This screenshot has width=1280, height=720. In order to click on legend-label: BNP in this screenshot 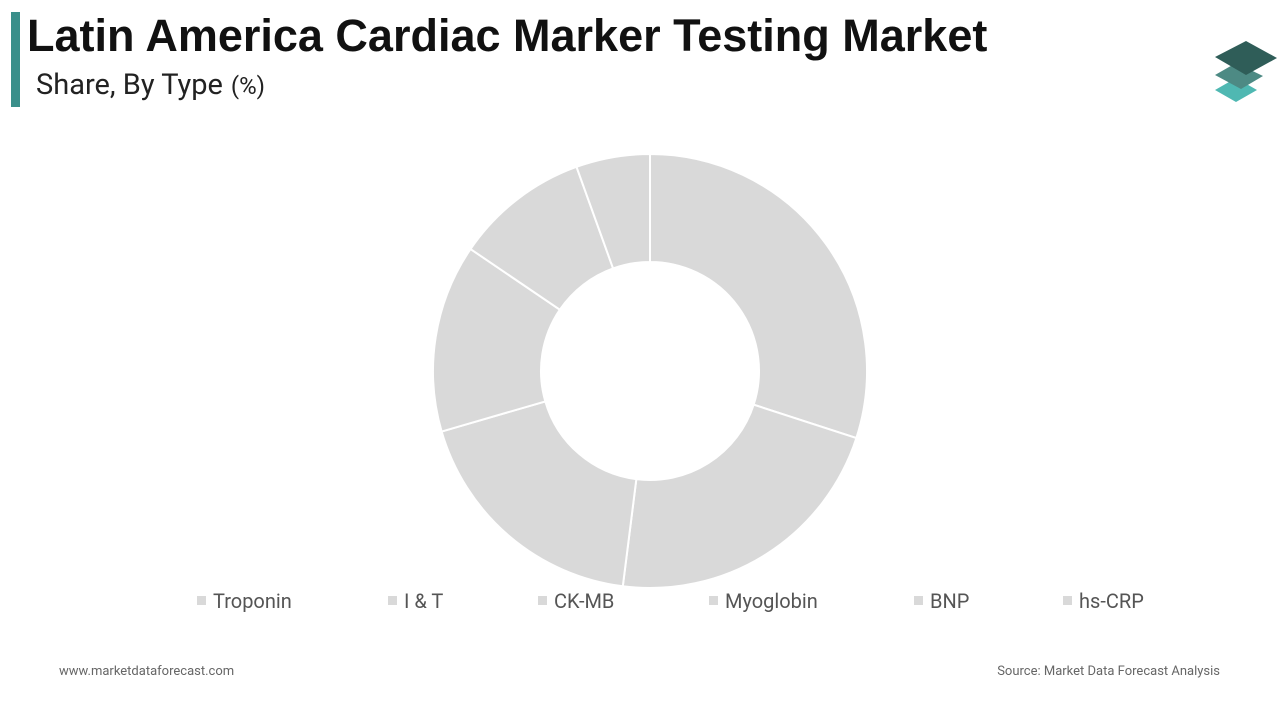, I will do `click(949, 601)`.